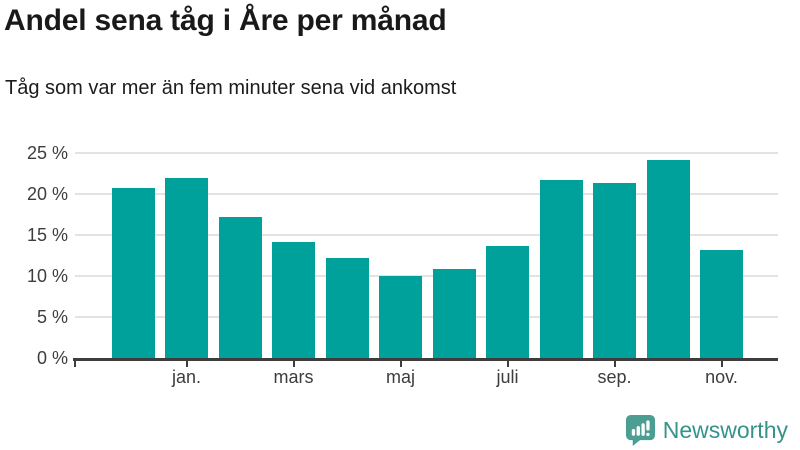  Describe the element at coordinates (47, 276) in the screenshot. I see `y-axis-label: 10 %` at that location.